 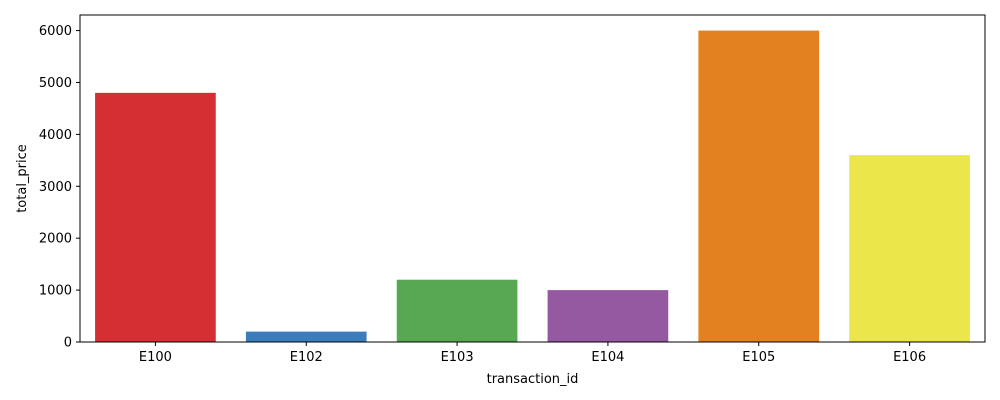 I want to click on bar-e102, so click(x=306, y=336).